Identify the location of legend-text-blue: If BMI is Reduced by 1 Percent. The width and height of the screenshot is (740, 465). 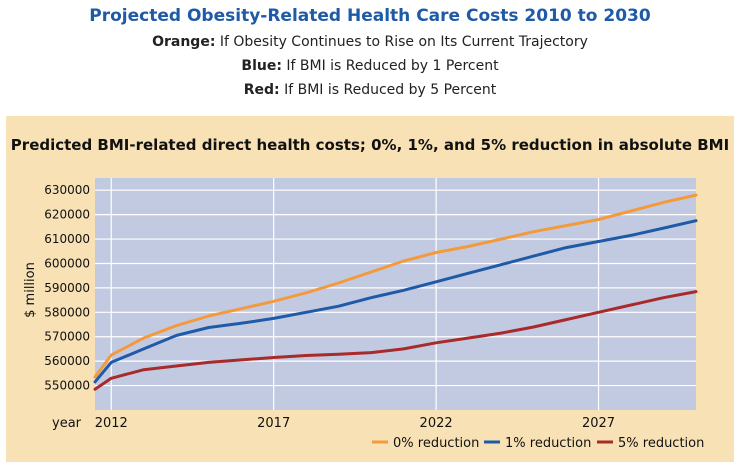
(392, 66).